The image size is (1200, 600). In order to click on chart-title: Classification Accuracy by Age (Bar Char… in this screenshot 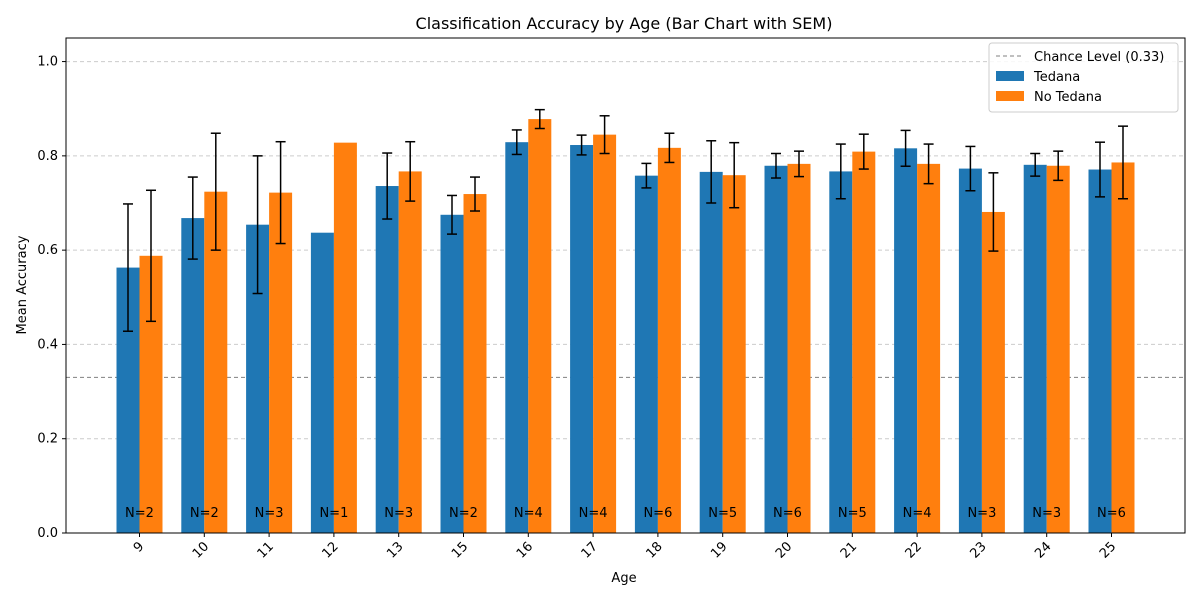, I will do `click(624, 23)`.